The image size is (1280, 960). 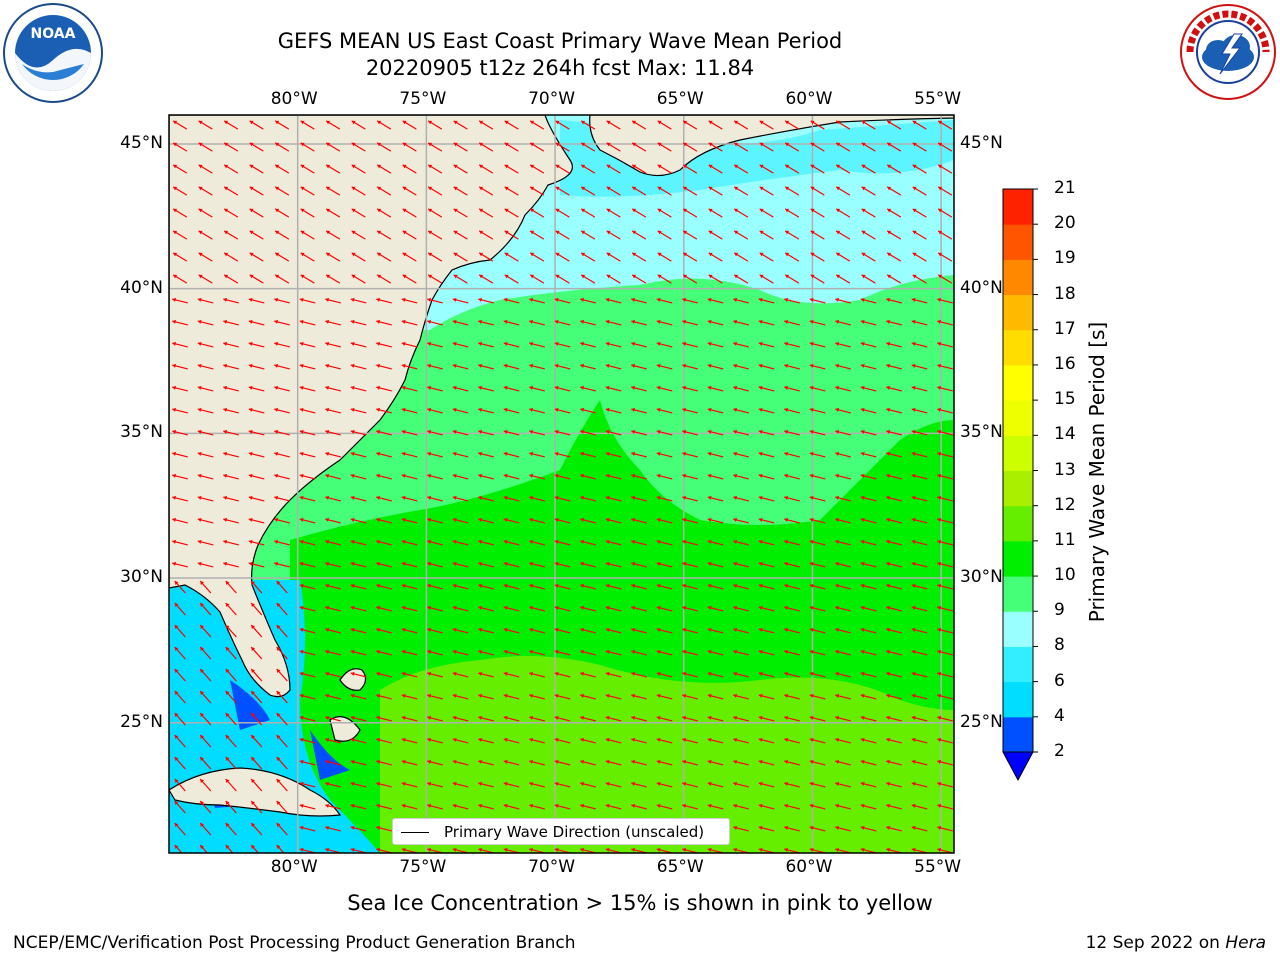 I want to click on lon-label: 60°W, so click(x=809, y=867).